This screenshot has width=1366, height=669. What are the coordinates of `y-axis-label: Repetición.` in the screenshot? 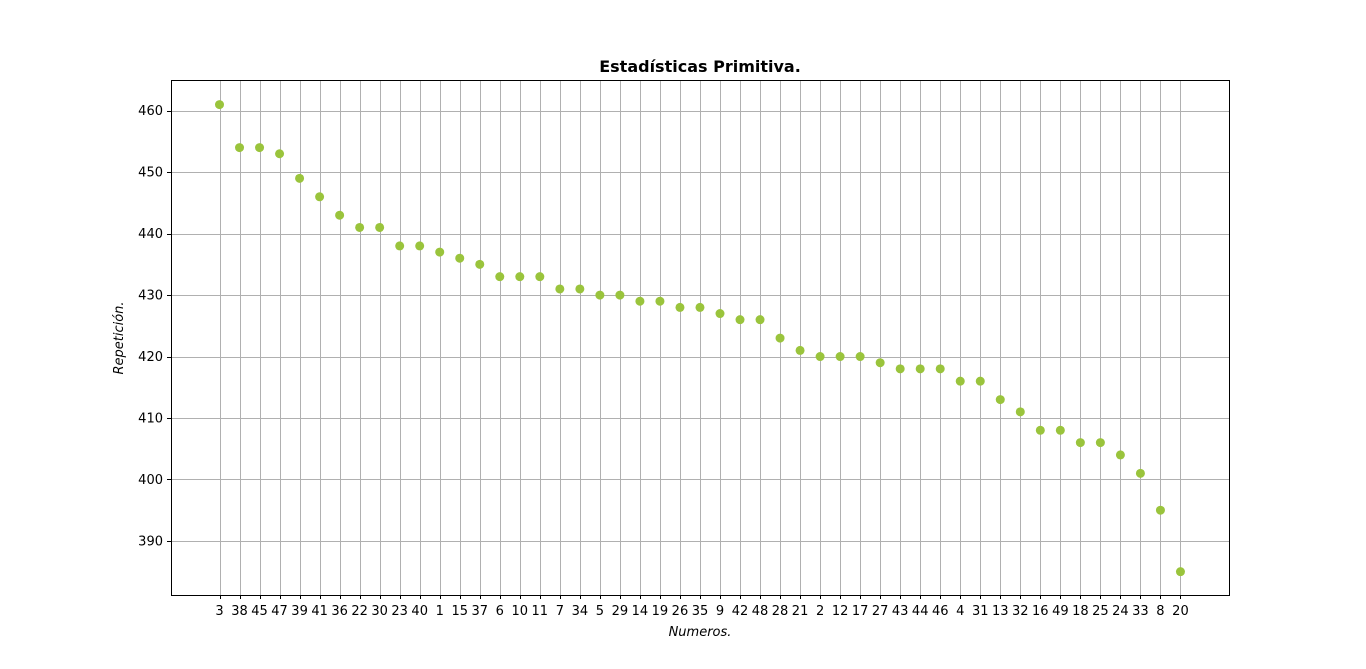 It's located at (119, 337).